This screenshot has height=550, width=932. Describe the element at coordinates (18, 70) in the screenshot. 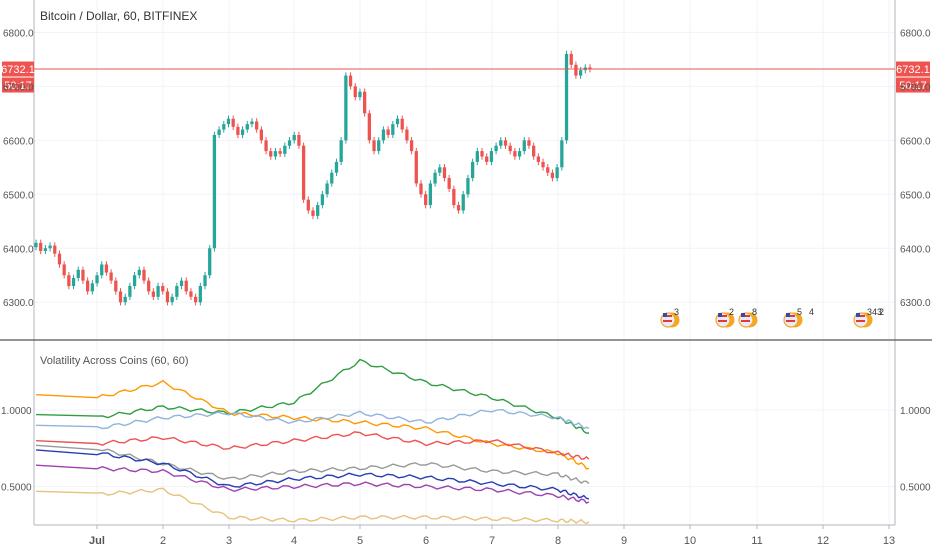

I see `left-price-label: 6732.1` at that location.